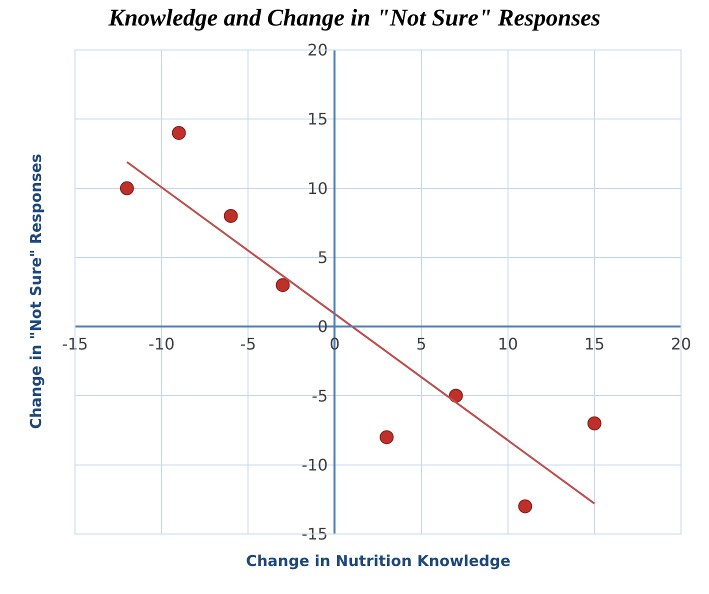  I want to click on y-tick-label: -10, so click(315, 464).